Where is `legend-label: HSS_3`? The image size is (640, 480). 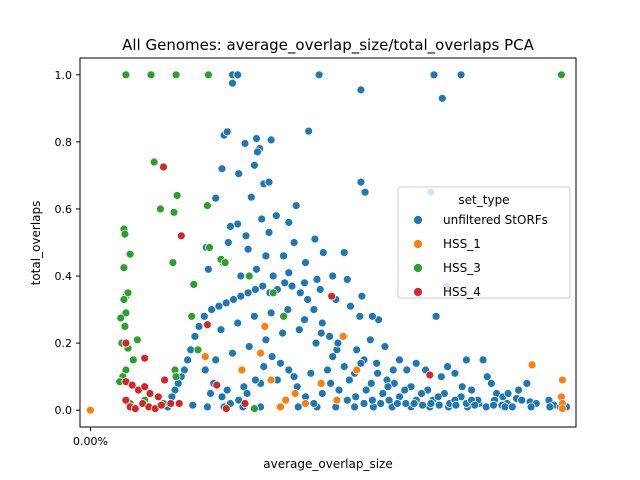
legend-label: HSS_3 is located at coordinates (462, 268).